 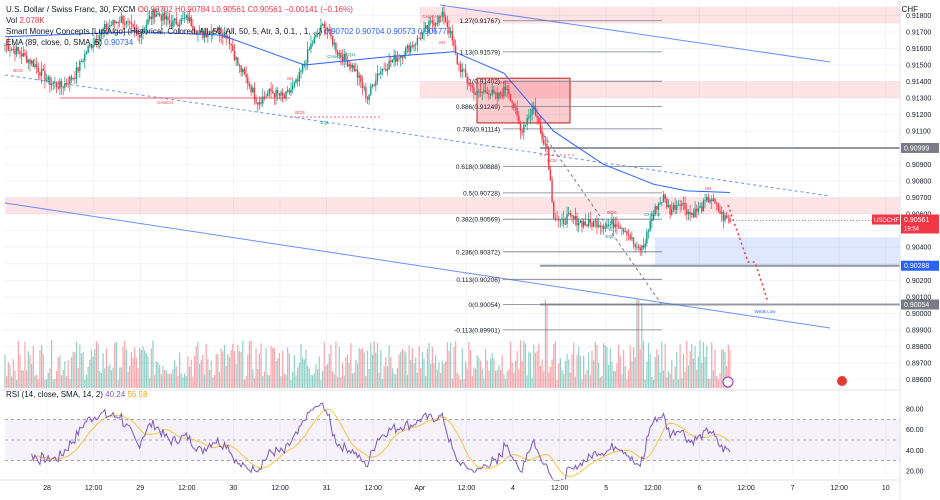 What do you see at coordinates (12, 20) in the screenshot?
I see `volume-label: Vol` at bounding box center [12, 20].